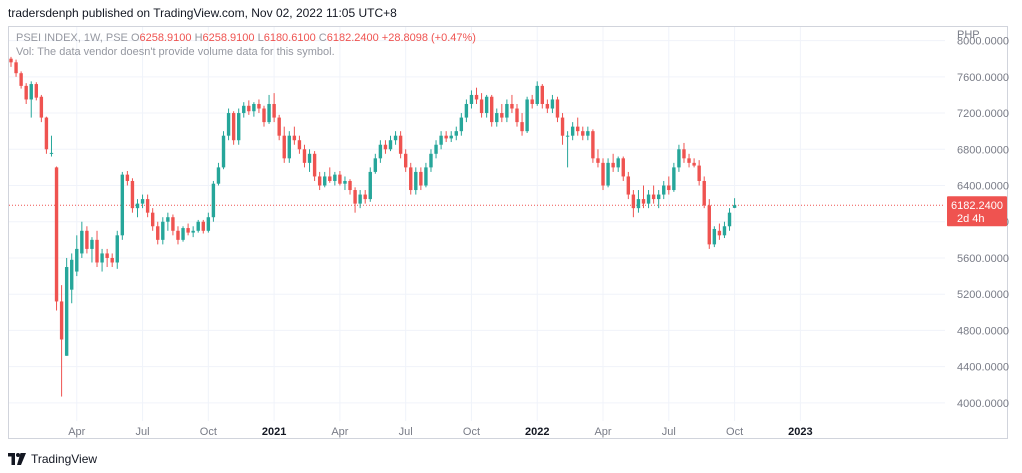 Image resolution: width=1022 pixels, height=473 pixels. I want to click on x-tick-label: Oct, so click(734, 432).